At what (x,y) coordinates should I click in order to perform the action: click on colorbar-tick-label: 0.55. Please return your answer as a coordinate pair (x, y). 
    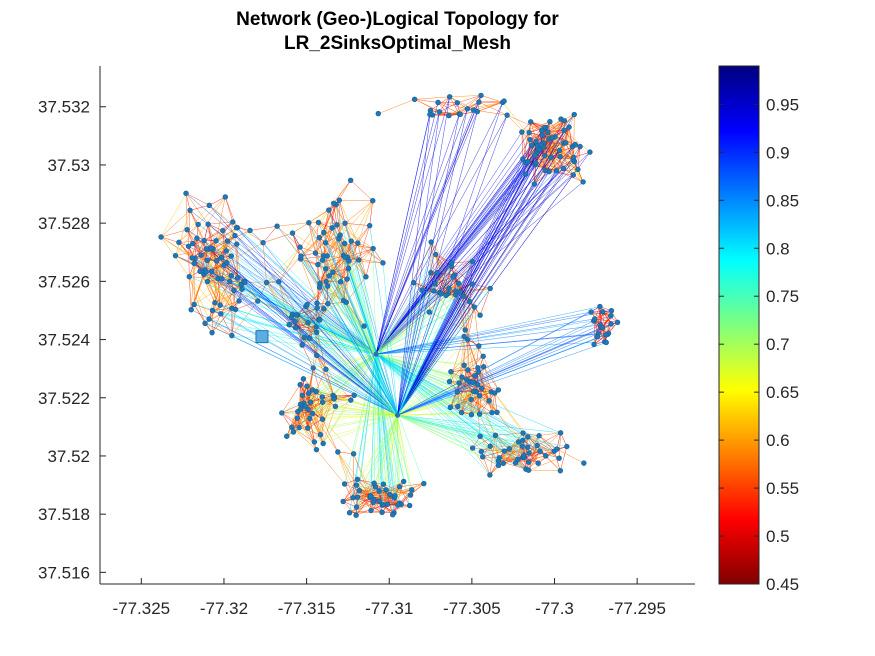
    Looking at the image, I should click on (782, 488).